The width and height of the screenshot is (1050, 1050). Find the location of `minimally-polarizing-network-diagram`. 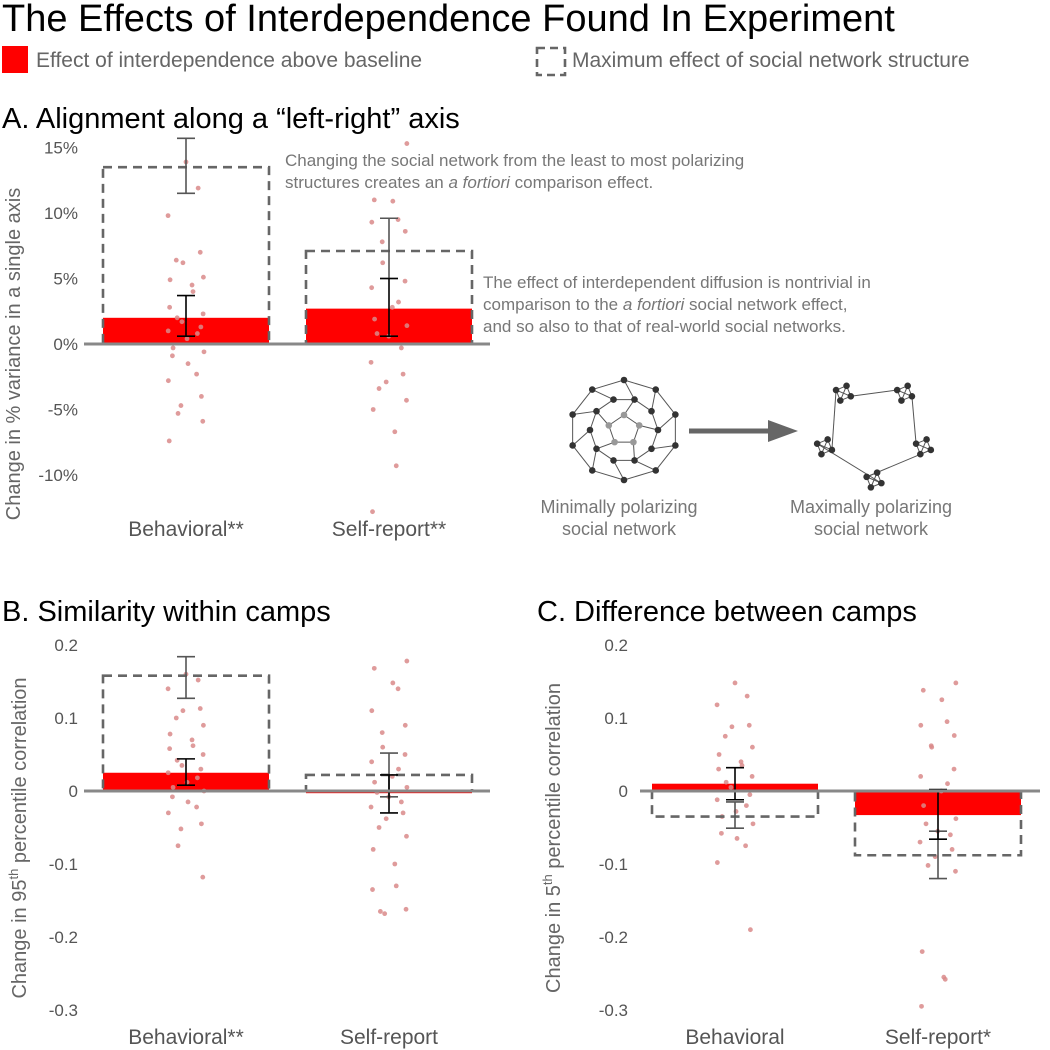

minimally-polarizing-network-diagram is located at coordinates (624, 430).